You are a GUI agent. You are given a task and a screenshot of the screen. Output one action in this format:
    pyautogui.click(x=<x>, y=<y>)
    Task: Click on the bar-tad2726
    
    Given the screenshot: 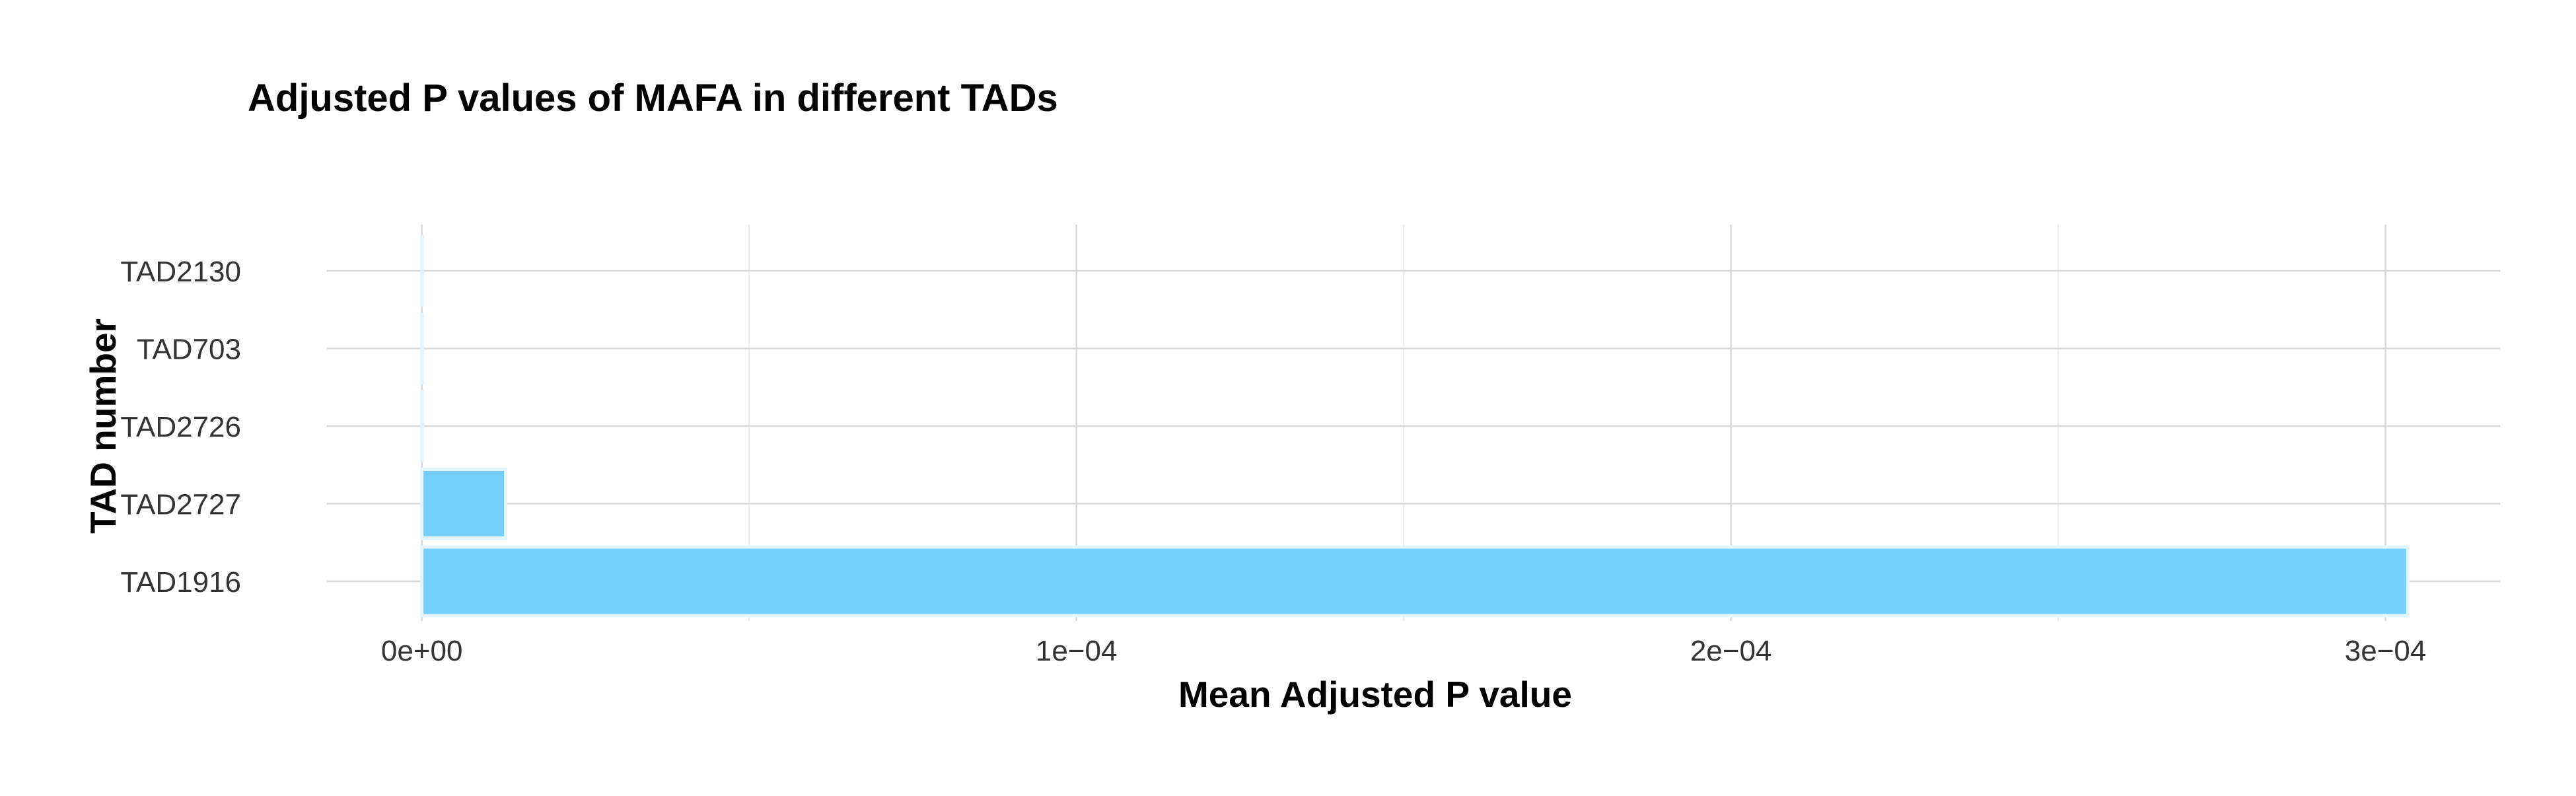 What is the action you would take?
    pyautogui.click(x=422, y=426)
    